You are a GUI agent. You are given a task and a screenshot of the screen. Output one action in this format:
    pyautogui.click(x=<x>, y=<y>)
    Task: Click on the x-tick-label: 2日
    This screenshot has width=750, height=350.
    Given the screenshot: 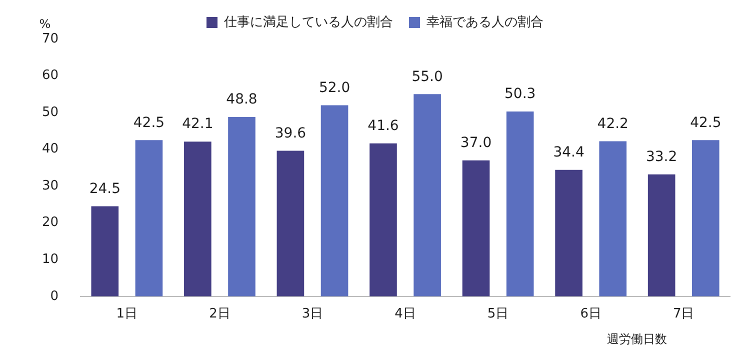 What is the action you would take?
    pyautogui.click(x=219, y=314)
    